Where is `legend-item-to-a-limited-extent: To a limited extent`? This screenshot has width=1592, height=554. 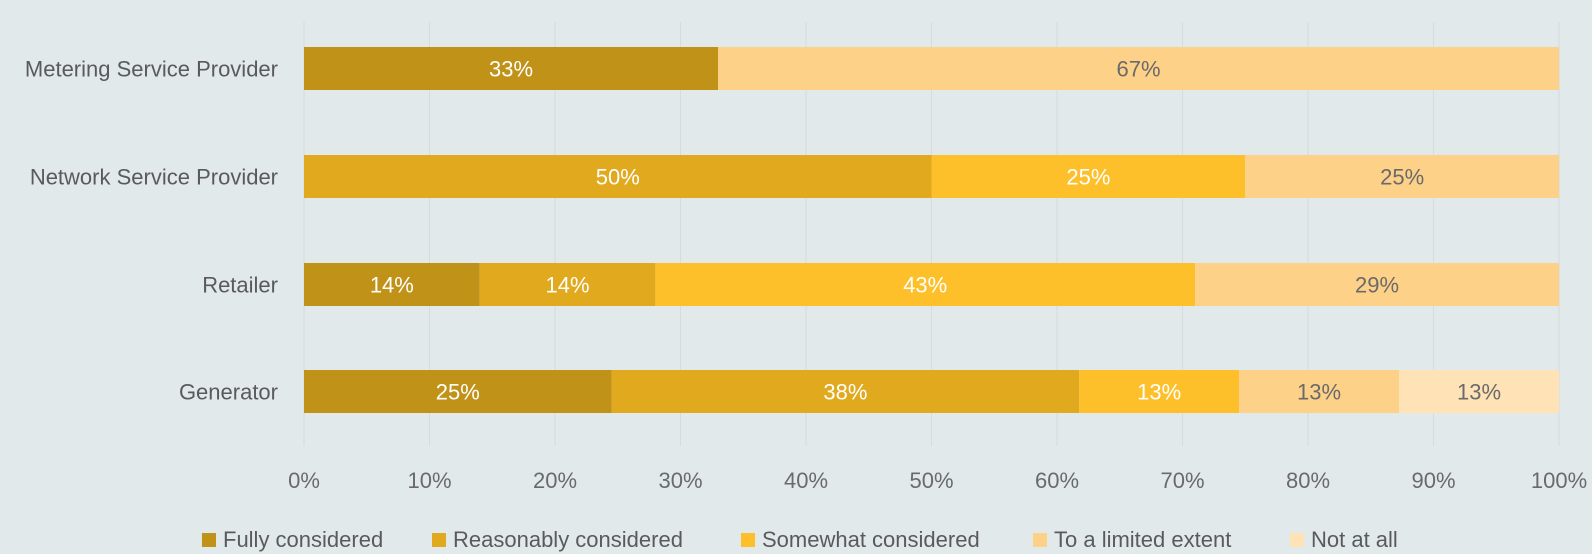
legend-item-to-a-limited-extent: To a limited extent is located at coordinates (1132, 539).